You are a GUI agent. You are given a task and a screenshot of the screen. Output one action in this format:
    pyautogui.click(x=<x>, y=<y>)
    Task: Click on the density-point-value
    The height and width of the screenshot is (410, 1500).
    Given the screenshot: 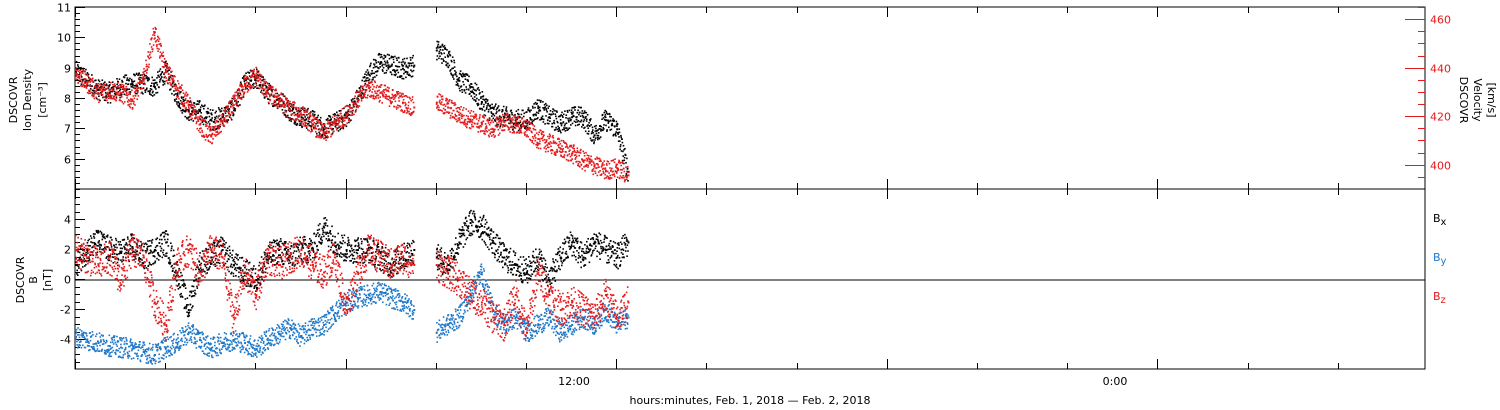 What is the action you would take?
    pyautogui.click(x=481, y=102)
    